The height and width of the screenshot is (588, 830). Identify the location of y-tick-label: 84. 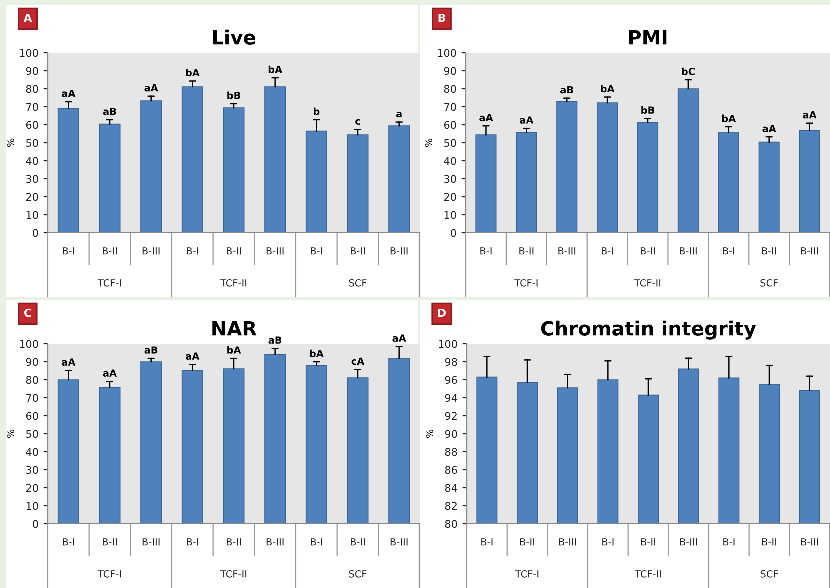
(451, 488).